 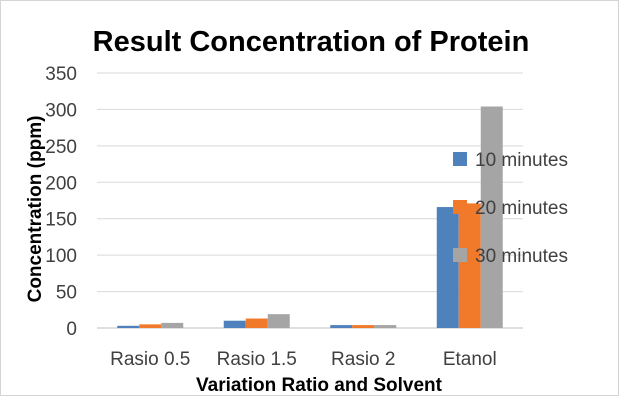 I want to click on y-axis-title: Concentration (ppm), so click(x=35, y=209).